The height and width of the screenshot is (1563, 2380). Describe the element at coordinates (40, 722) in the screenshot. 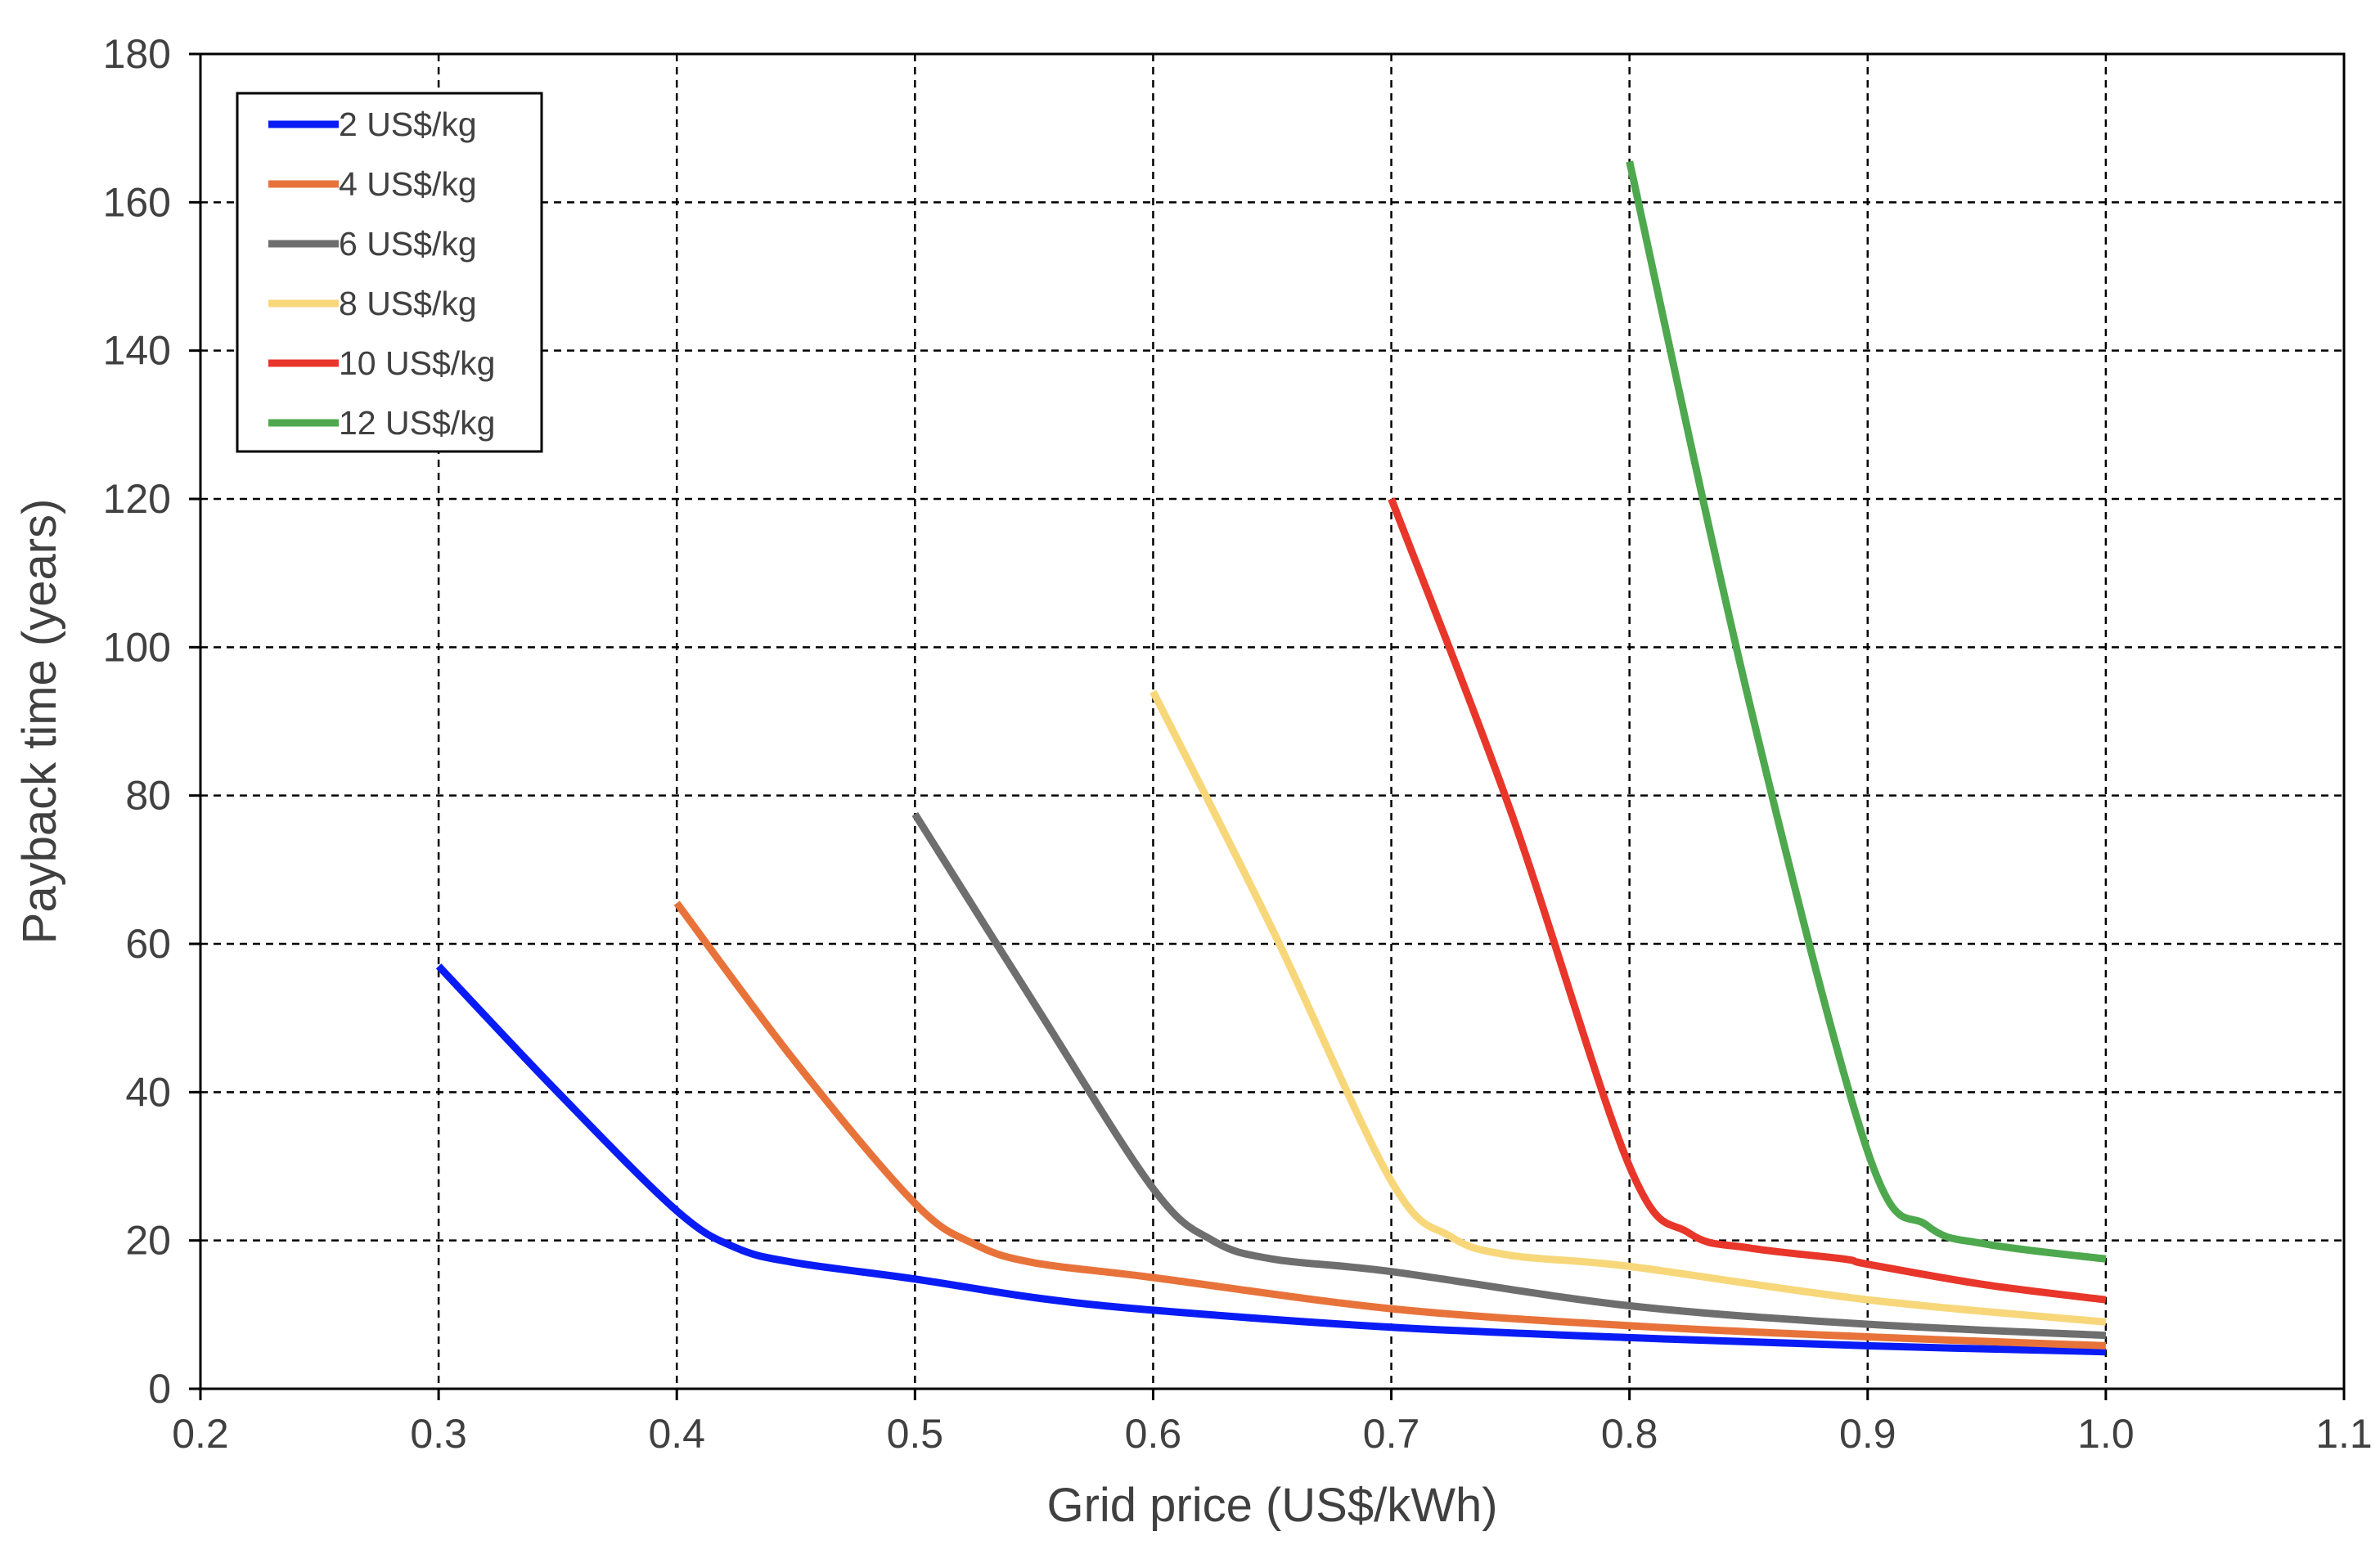

I see `y-axis-title: Payback time (years)` at that location.